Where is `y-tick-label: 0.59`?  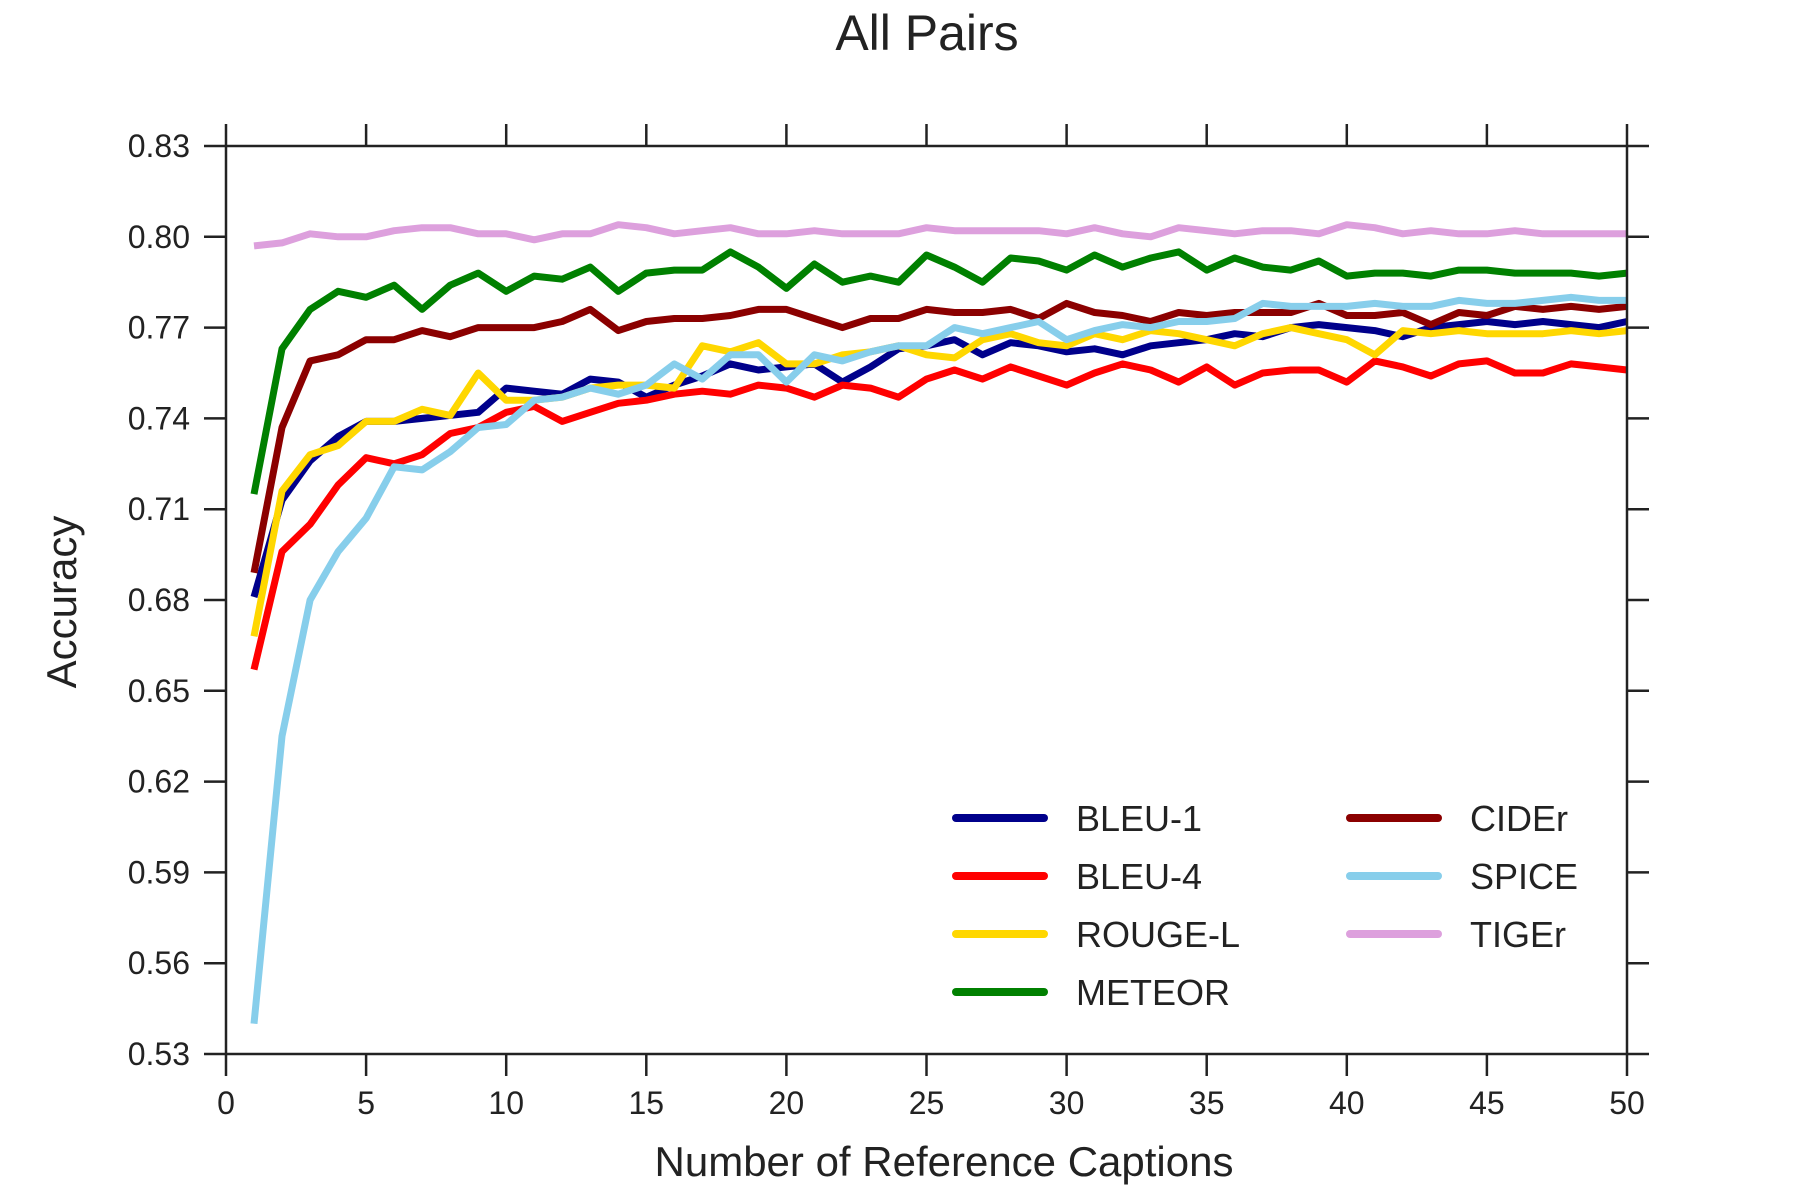
y-tick-label: 0.59 is located at coordinates (159, 872).